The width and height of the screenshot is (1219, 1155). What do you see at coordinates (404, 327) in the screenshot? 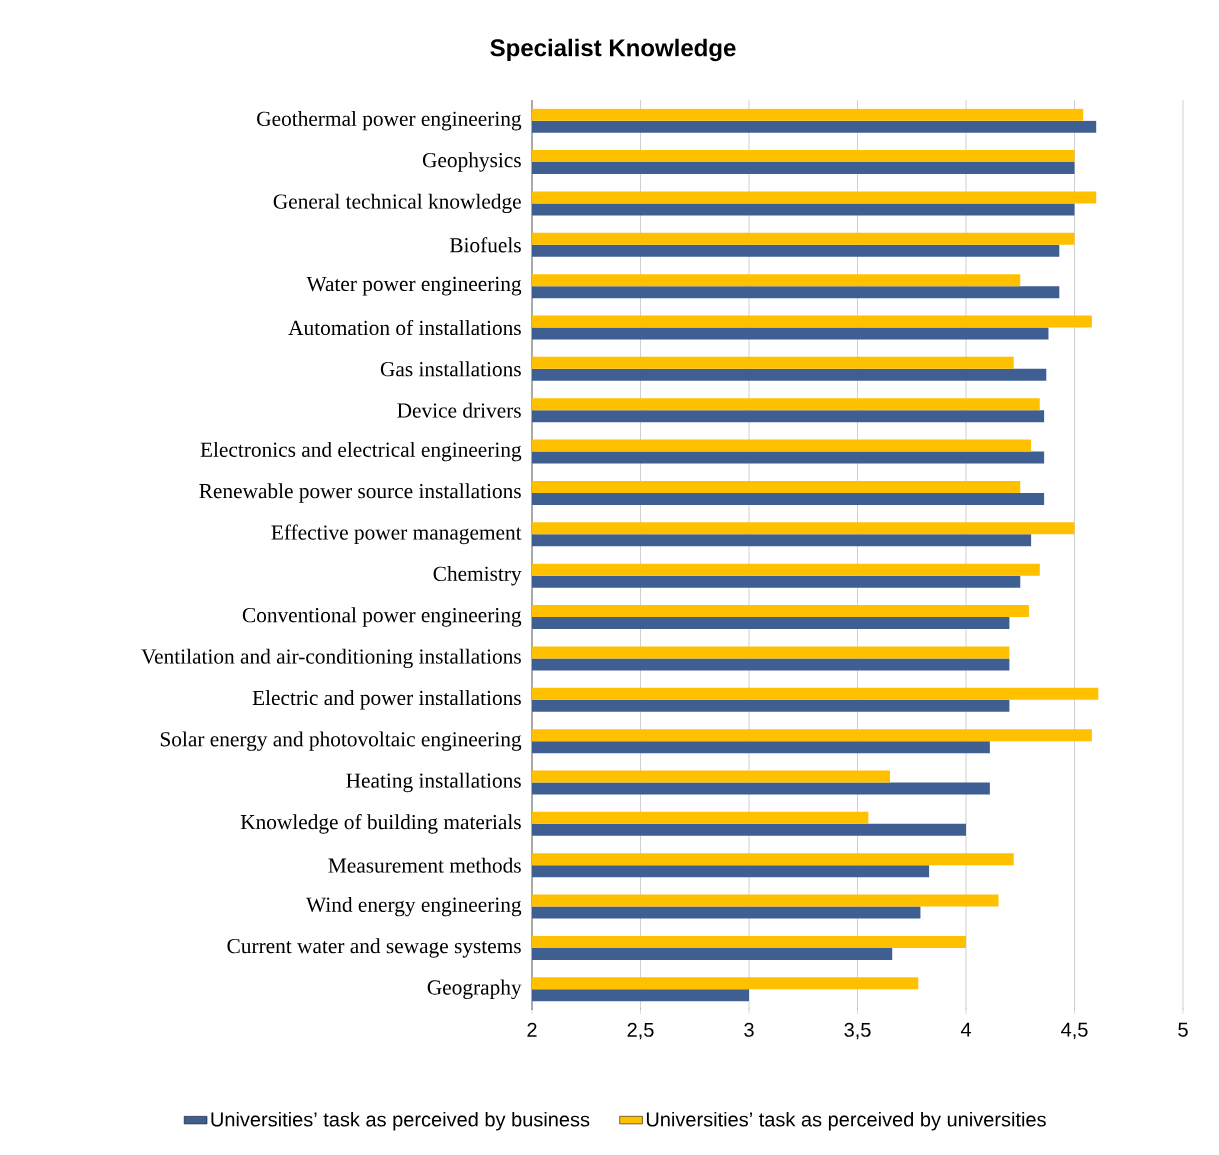
I see `y-tick-label: Automation of installations` at bounding box center [404, 327].